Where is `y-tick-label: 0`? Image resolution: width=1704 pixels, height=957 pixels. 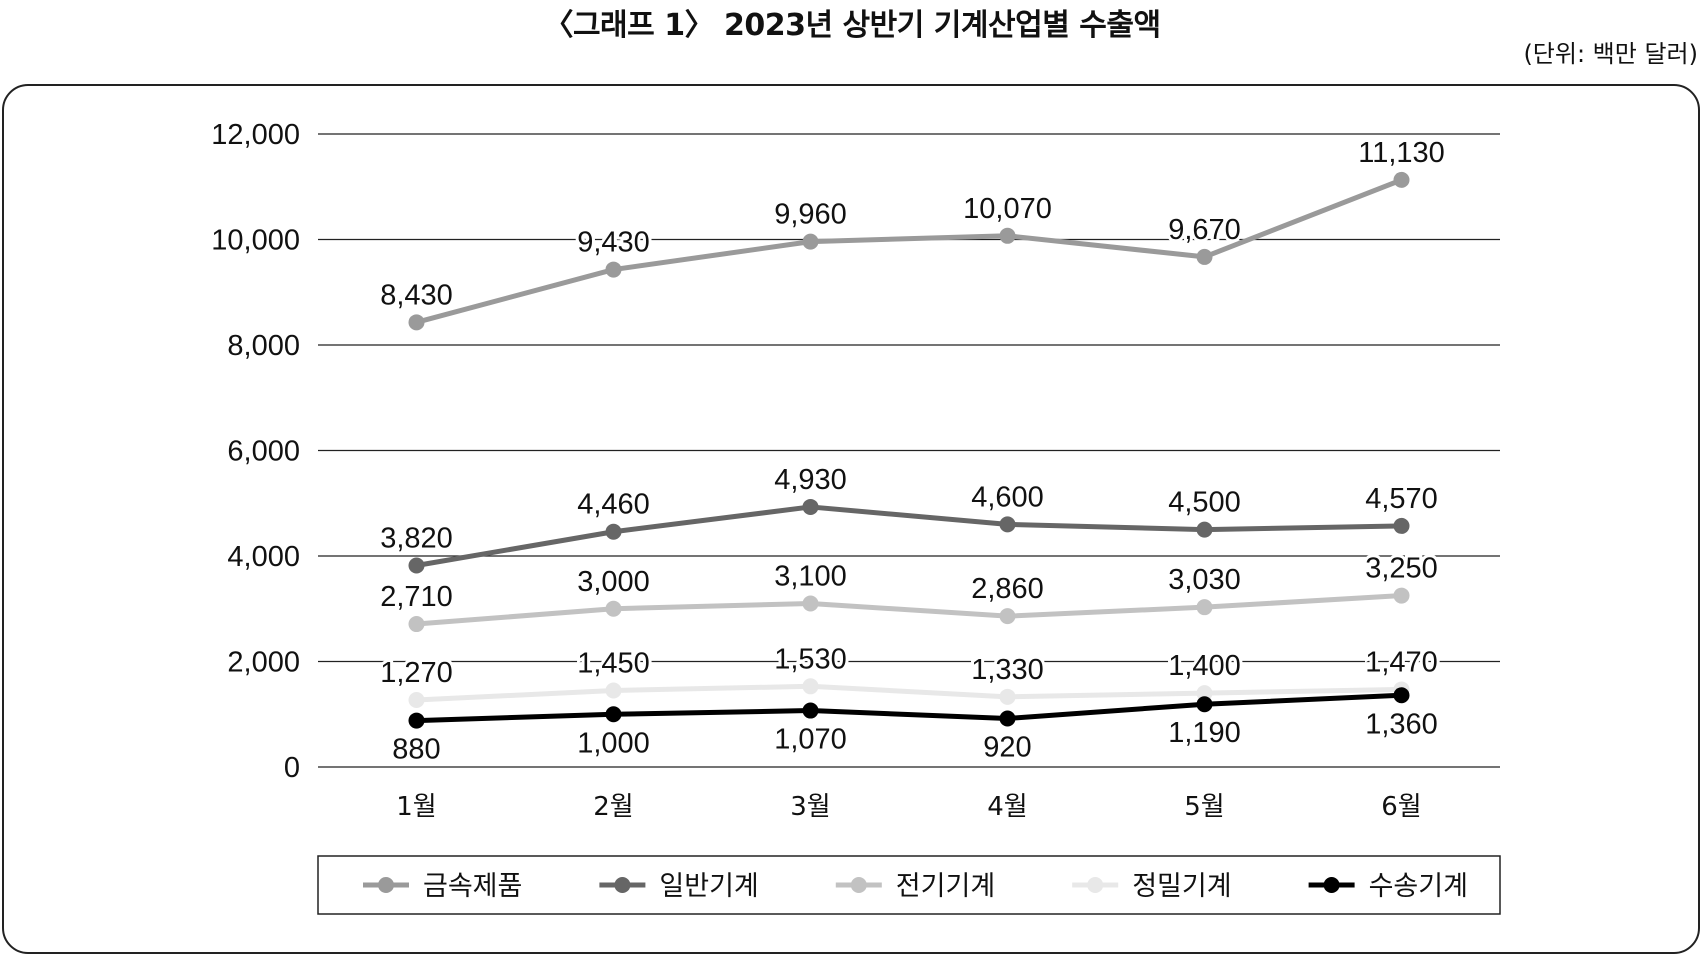
y-tick-label: 0 is located at coordinates (292, 768).